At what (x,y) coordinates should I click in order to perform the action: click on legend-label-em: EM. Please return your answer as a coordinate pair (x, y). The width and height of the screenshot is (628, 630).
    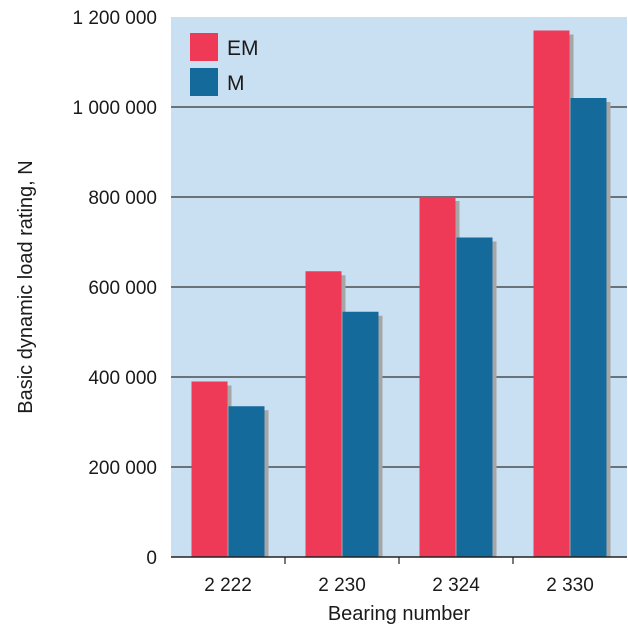
    Looking at the image, I should click on (243, 48).